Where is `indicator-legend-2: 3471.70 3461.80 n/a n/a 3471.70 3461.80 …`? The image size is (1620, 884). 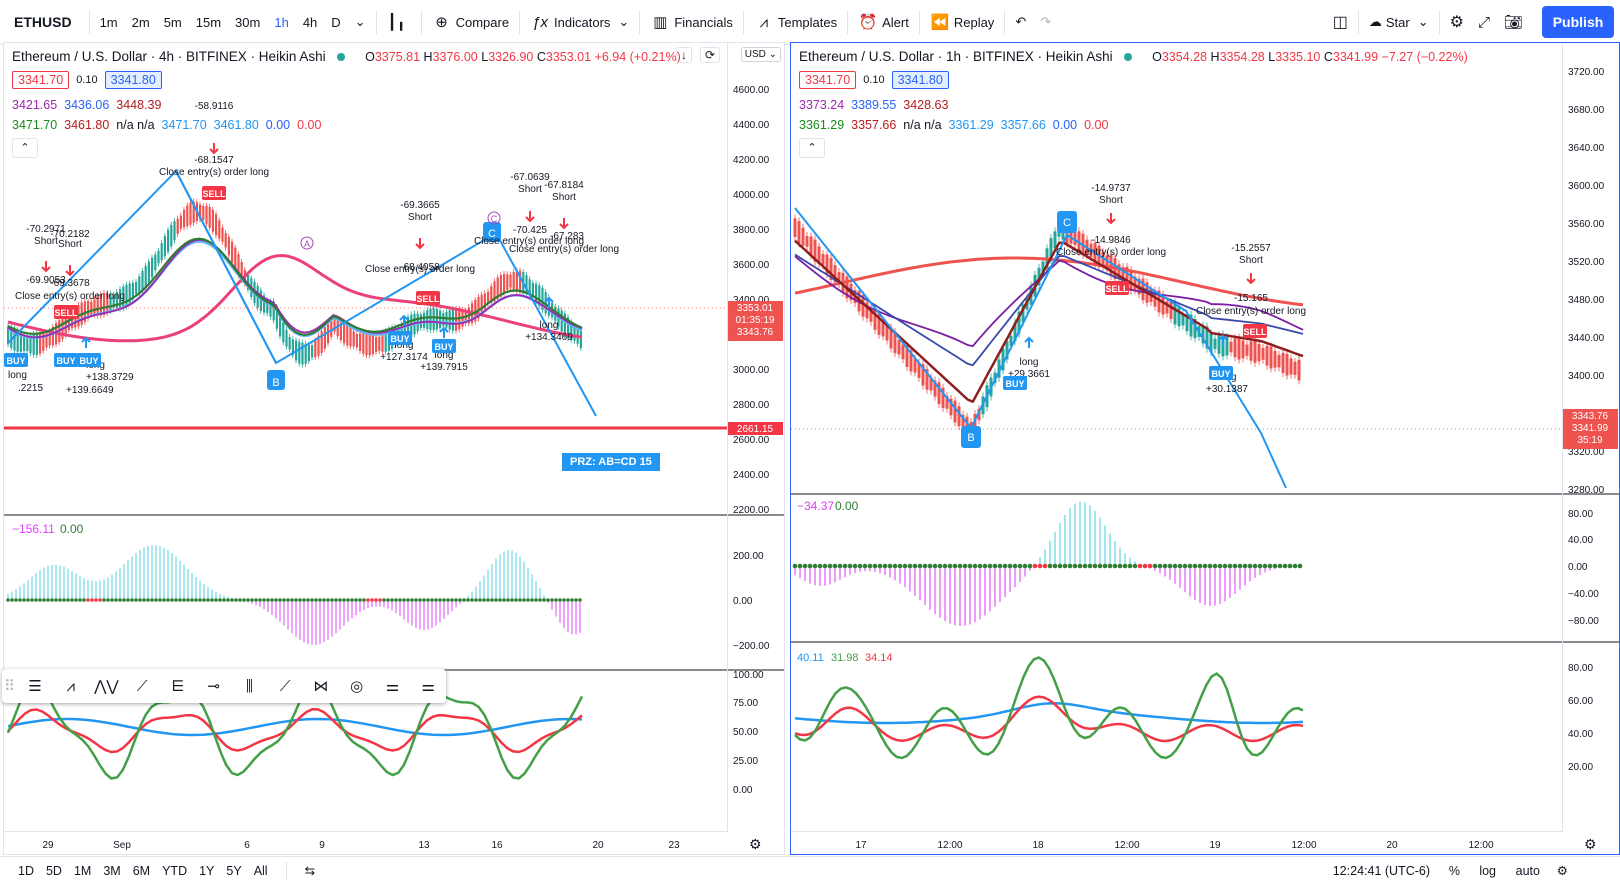 indicator-legend-2: 3471.70 3461.80 n/a n/a 3471.70 3461.80 … is located at coordinates (167, 125).